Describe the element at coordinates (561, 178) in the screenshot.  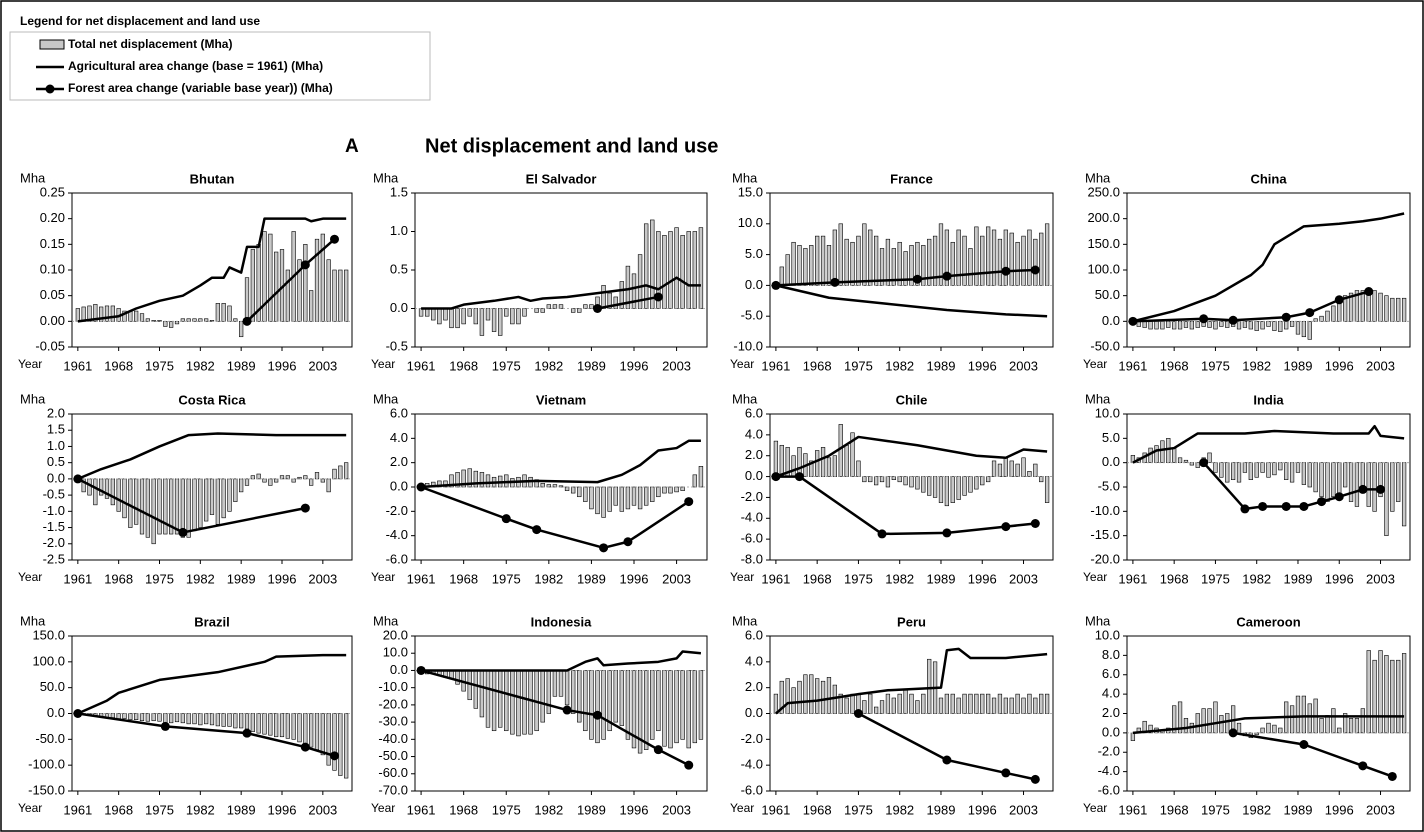
I see `chart-title: El Salvador` at that location.